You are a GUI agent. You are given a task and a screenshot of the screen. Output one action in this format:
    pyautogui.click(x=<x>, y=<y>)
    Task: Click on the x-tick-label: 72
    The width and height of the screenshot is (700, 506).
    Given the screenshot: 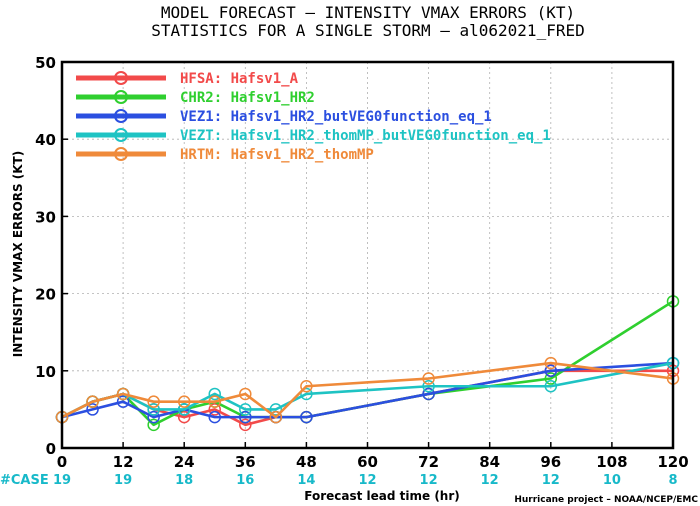 What is the action you would take?
    pyautogui.click(x=428, y=462)
    